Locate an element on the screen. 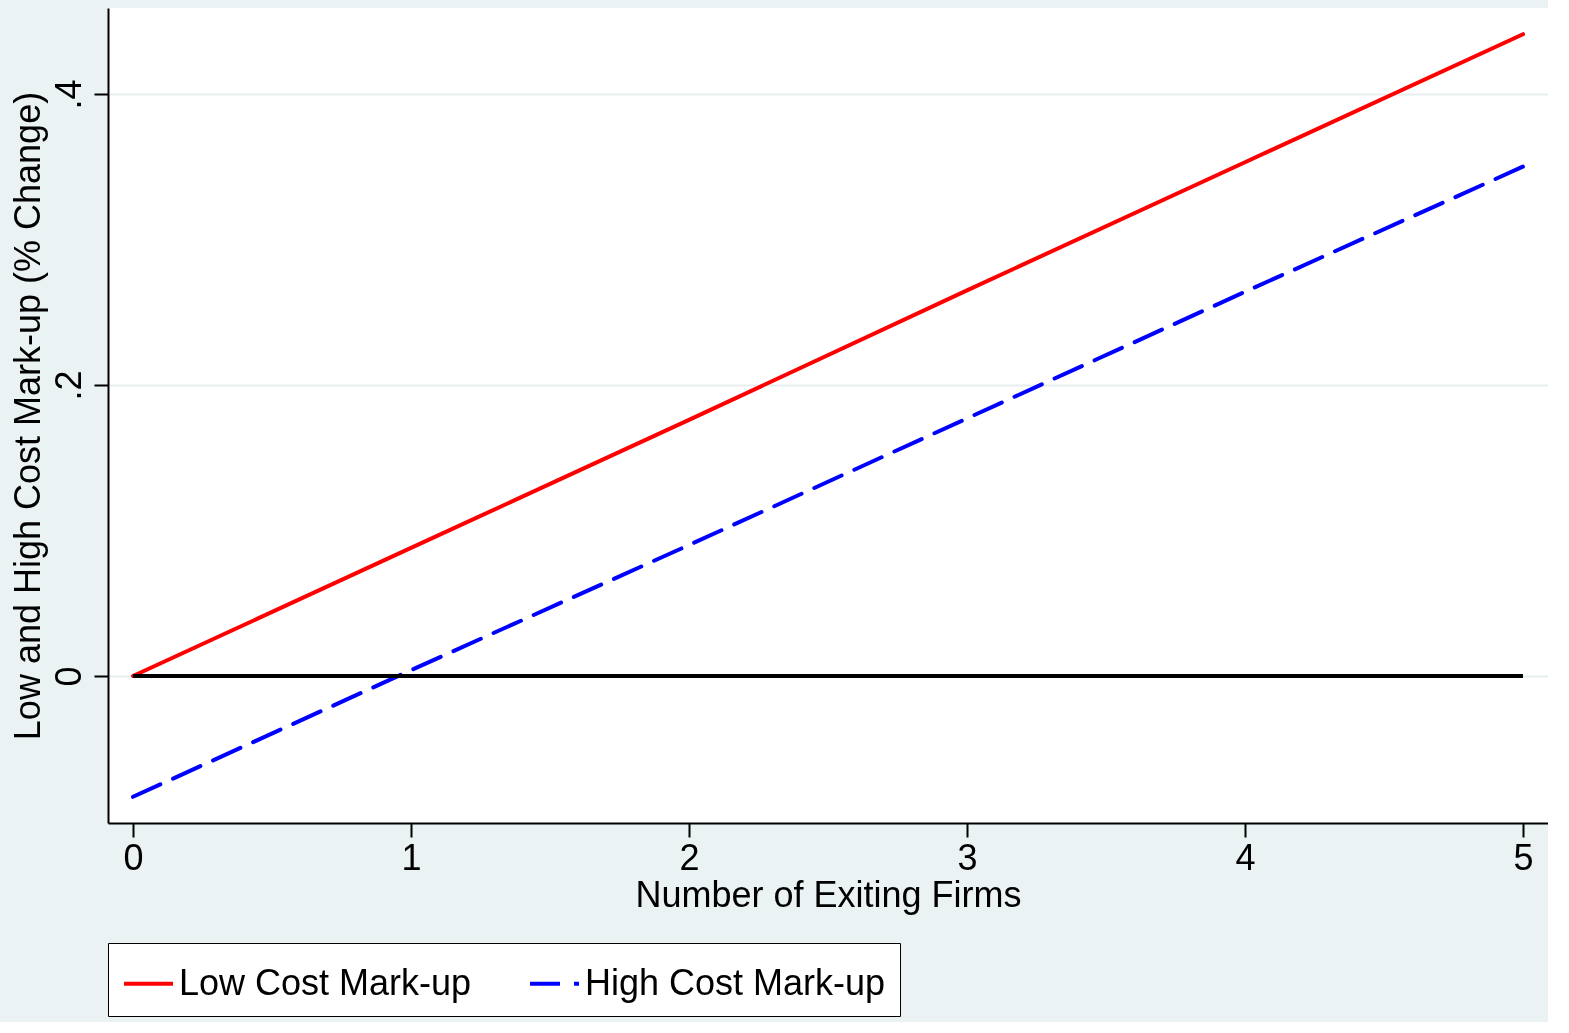  y-axis-title: Low and High Cost Mark-up (% Change) is located at coordinates (27, 416).